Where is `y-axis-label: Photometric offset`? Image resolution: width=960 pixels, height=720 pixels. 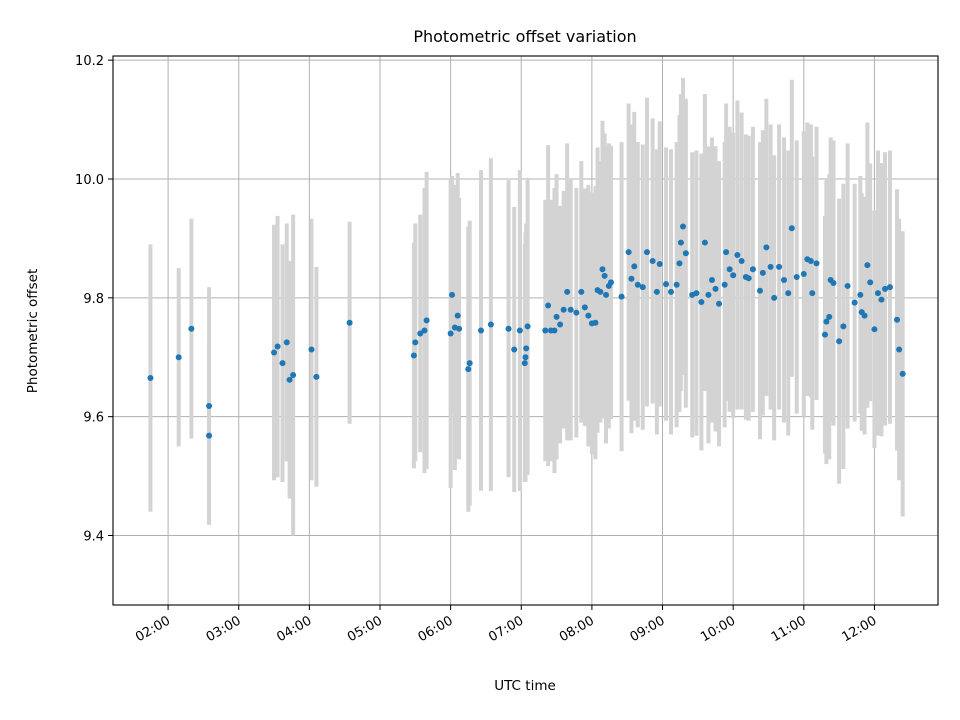
y-axis-label: Photometric offset is located at coordinates (33, 331).